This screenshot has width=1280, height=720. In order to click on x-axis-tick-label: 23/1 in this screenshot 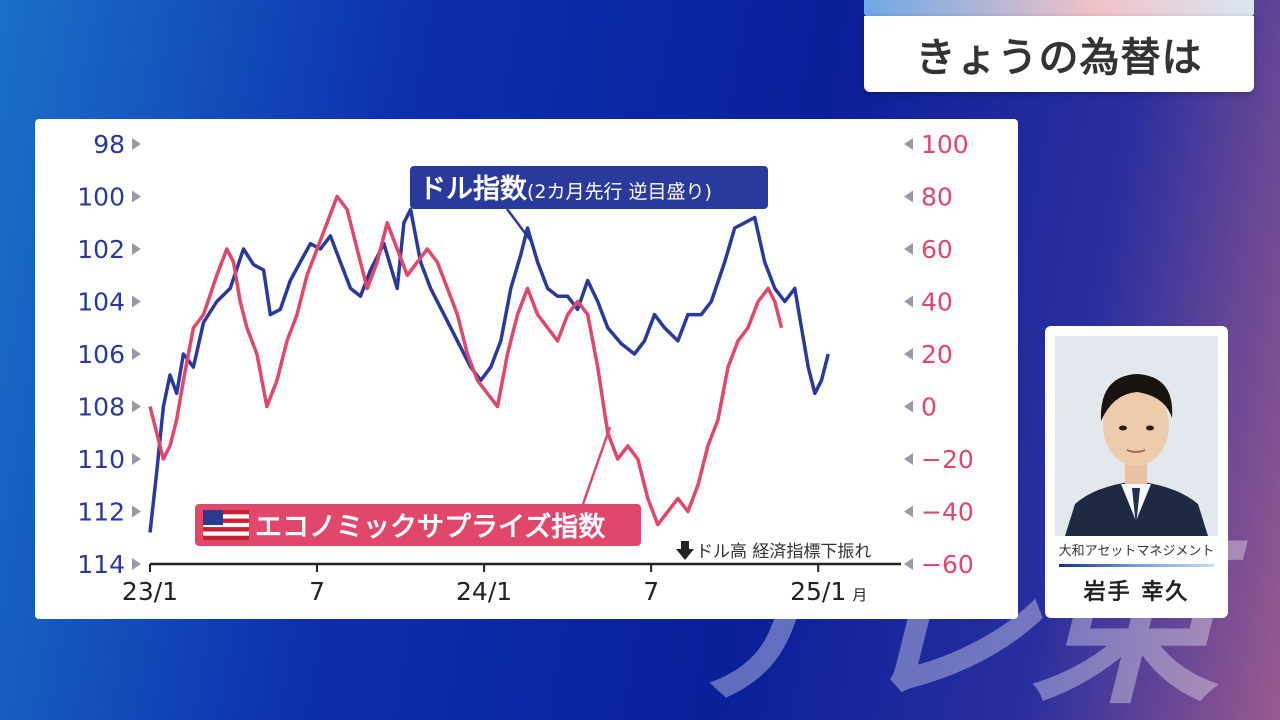, I will do `click(150, 591)`.